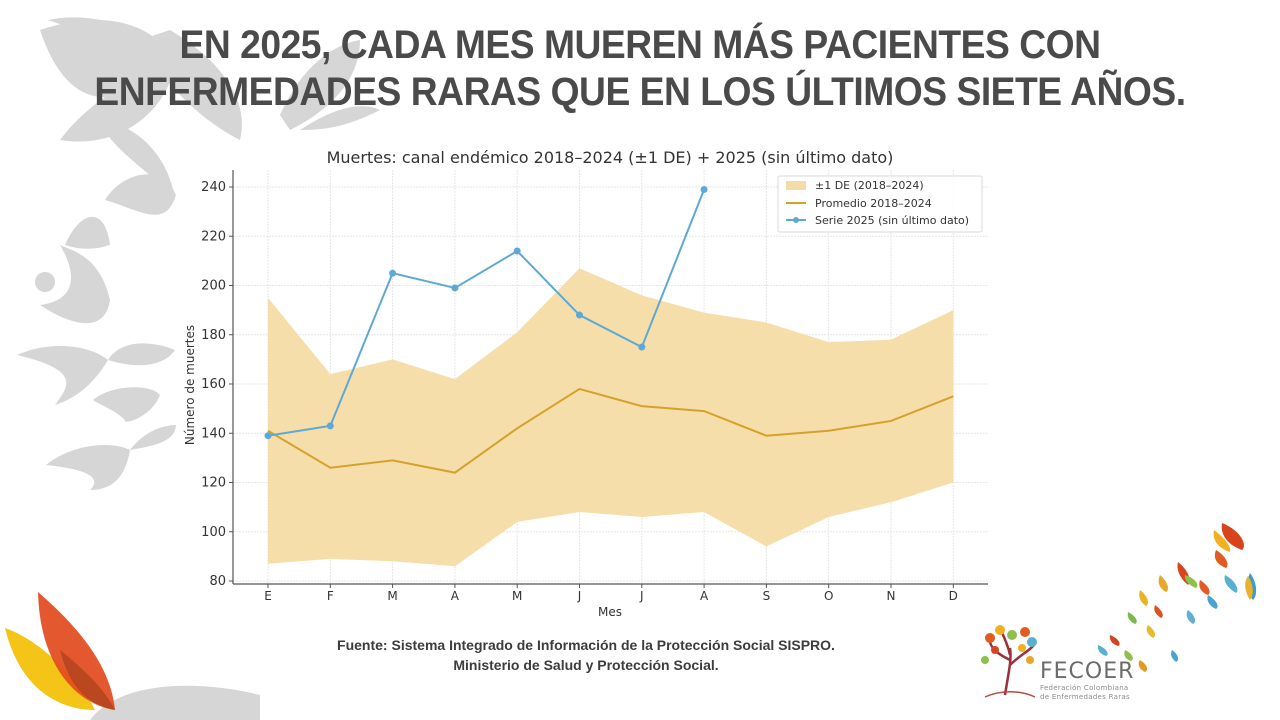 This screenshot has width=1280, height=720. I want to click on y-tick-label: 140, so click(213, 433).